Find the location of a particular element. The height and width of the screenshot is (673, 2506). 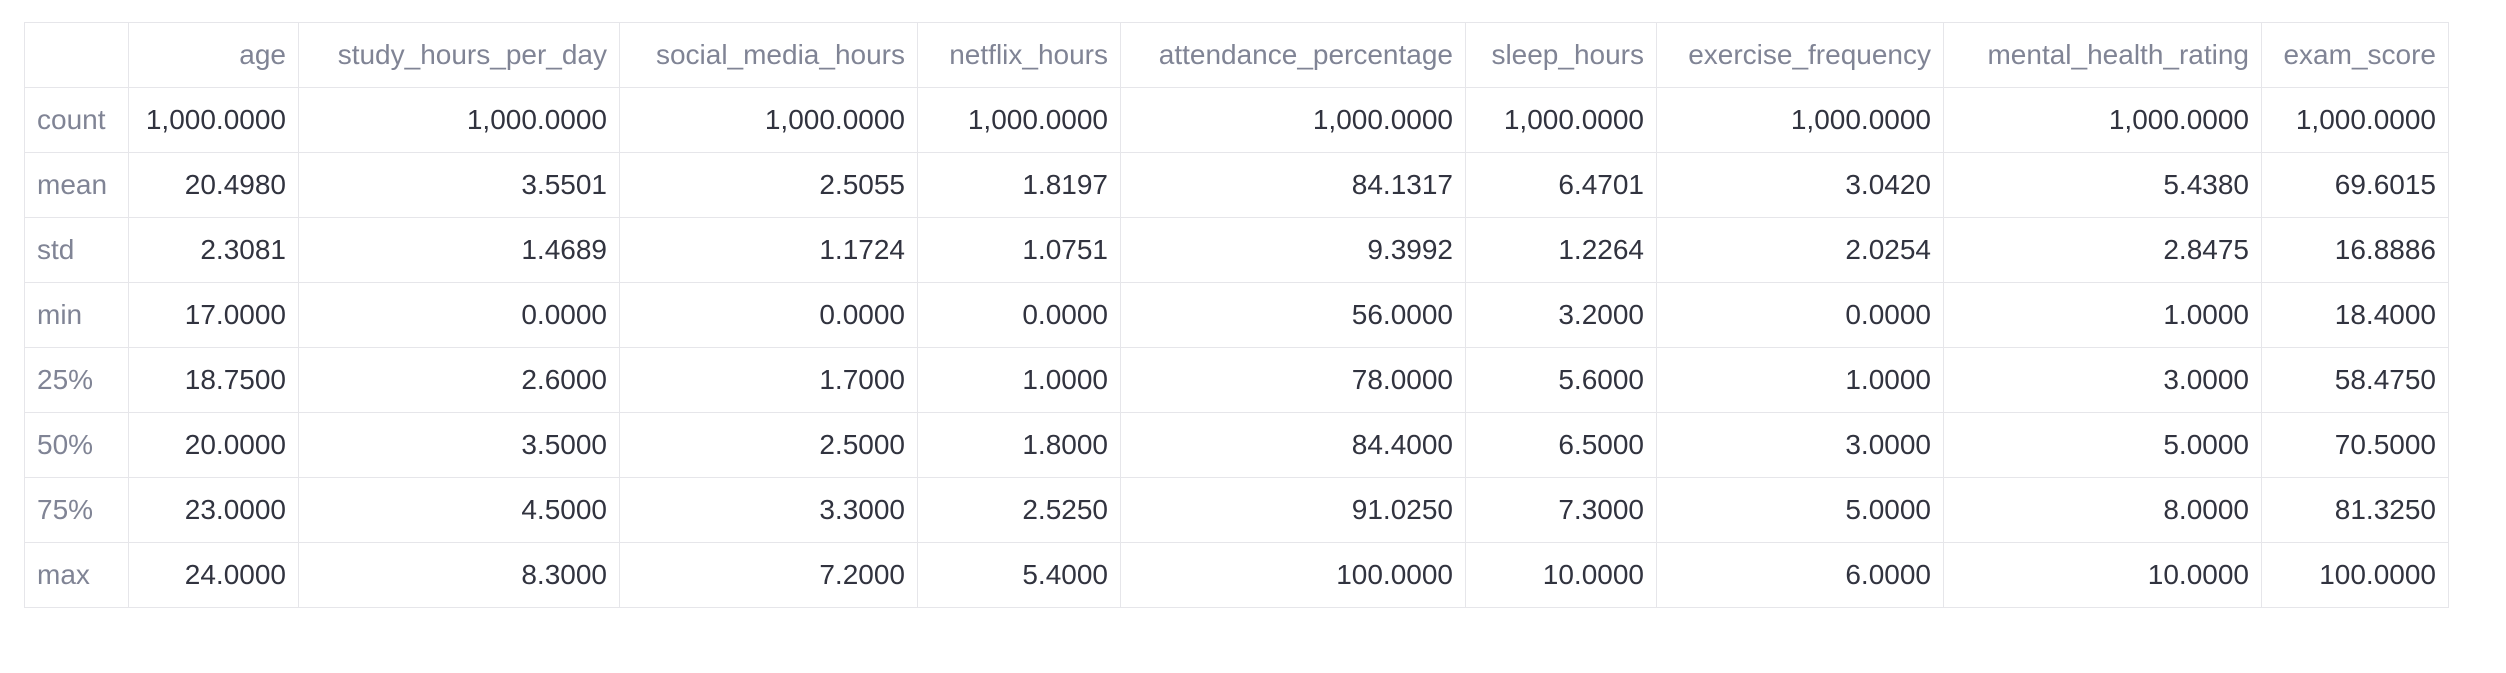

table-cell: 1.8000 is located at coordinates (1019, 445).